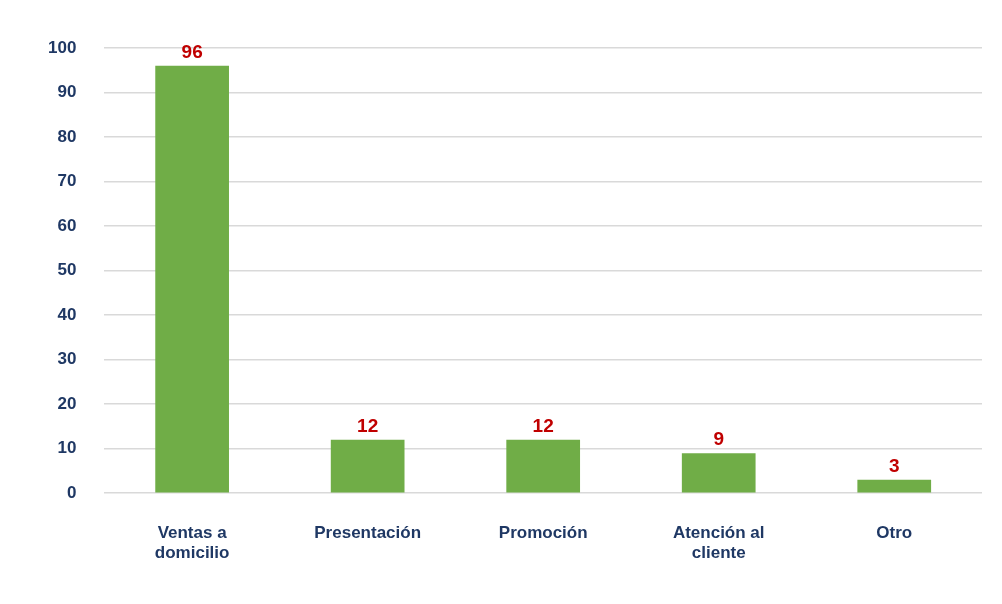  Describe the element at coordinates (62, 47) in the screenshot. I see `y-tick-label: 100` at that location.